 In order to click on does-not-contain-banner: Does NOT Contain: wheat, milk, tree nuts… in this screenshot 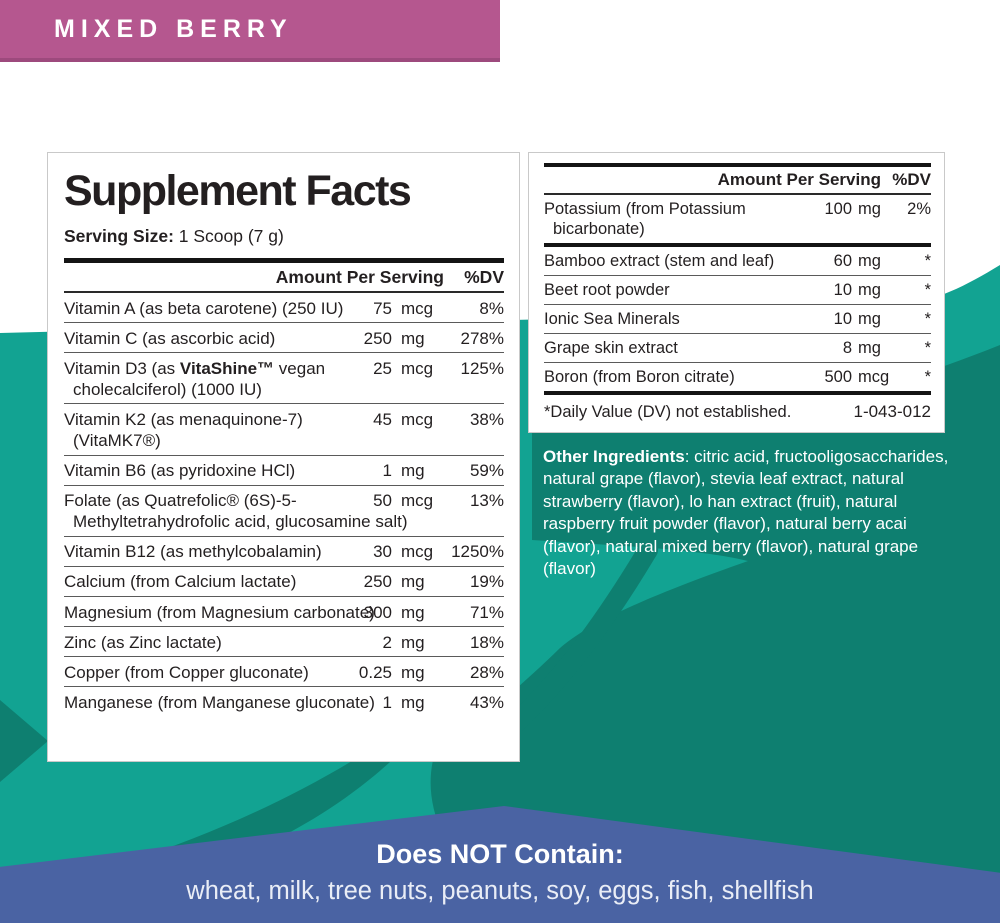, I will do `click(500, 864)`.